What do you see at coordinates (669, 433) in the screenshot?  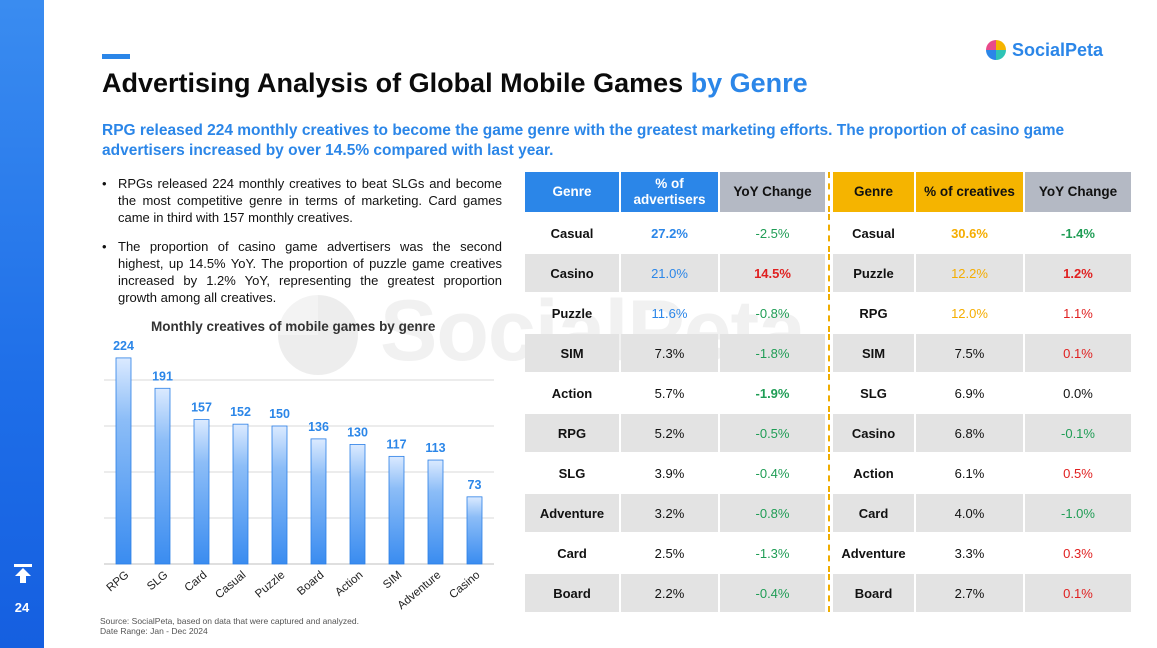 I see `cell-pct-advertisers: 5.2%` at bounding box center [669, 433].